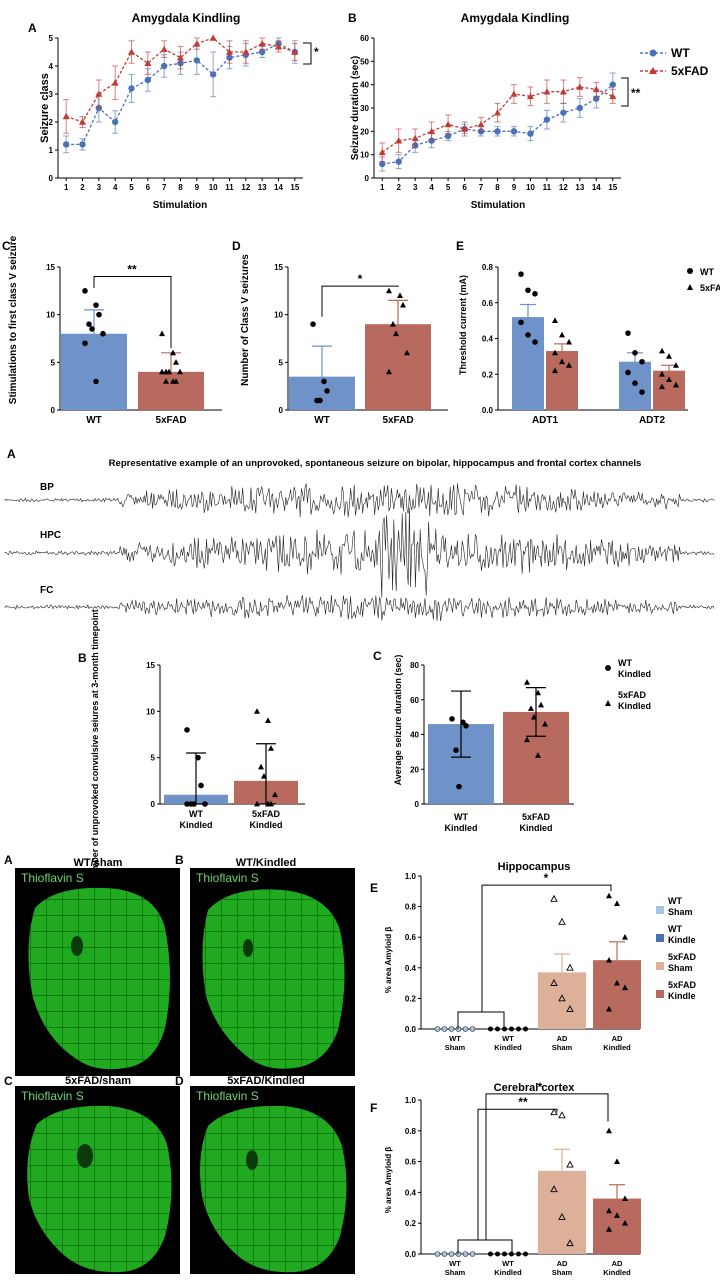 This screenshot has width=720, height=1280. I want to click on lesion, so click(248, 948).